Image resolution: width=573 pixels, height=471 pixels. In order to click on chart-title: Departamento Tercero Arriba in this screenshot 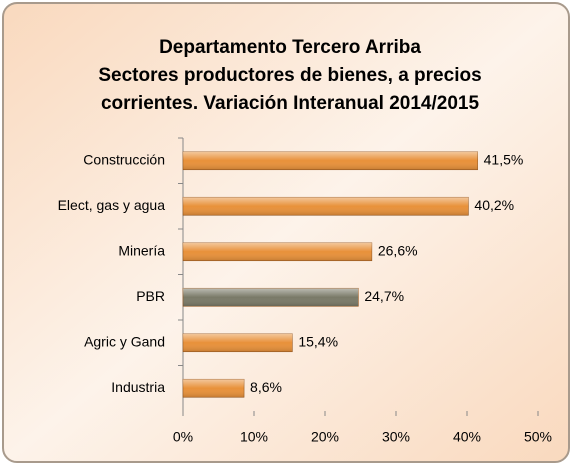, I will do `click(290, 47)`.